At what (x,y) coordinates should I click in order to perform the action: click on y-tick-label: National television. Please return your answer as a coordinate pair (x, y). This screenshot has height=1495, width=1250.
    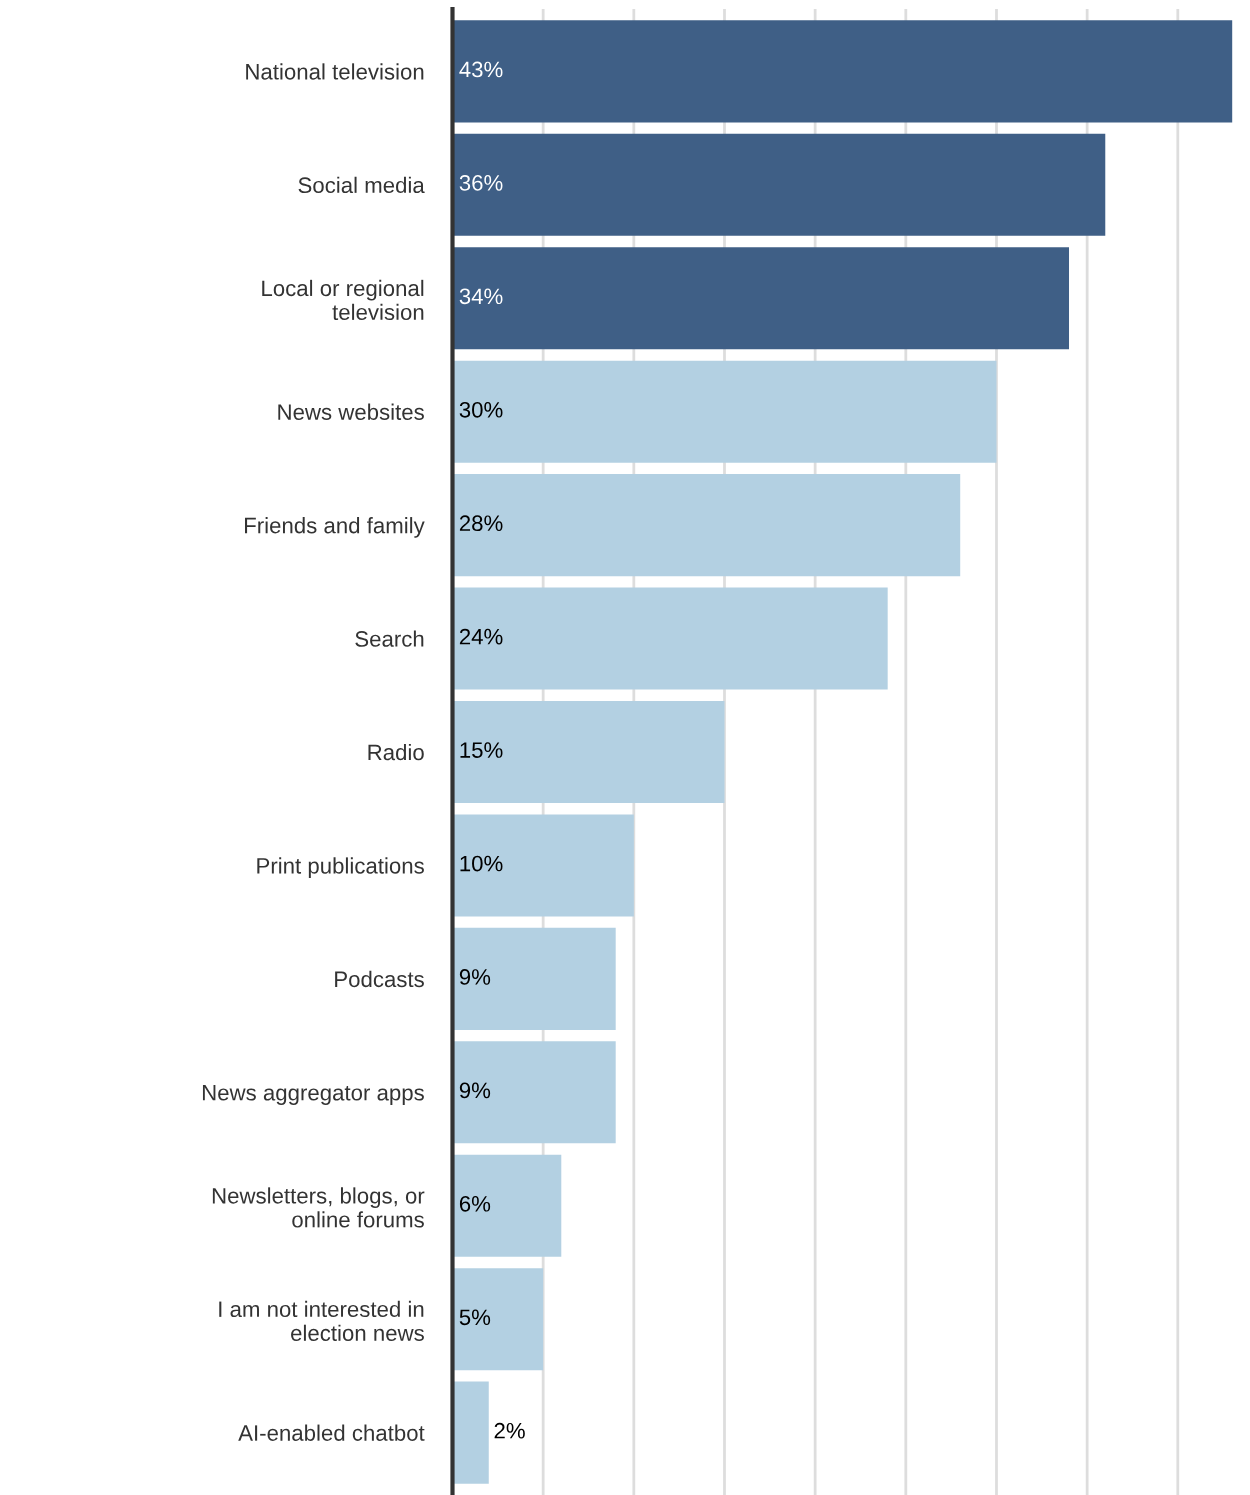
    Looking at the image, I should click on (335, 71).